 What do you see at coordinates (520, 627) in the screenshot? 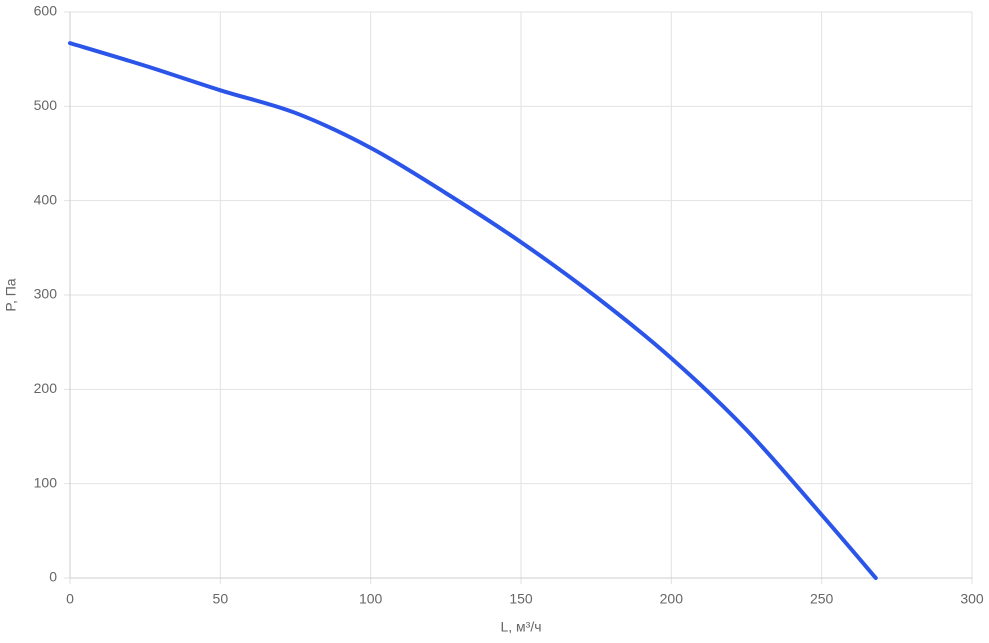
I see `x-axis-title: L, м³/ч` at bounding box center [520, 627].